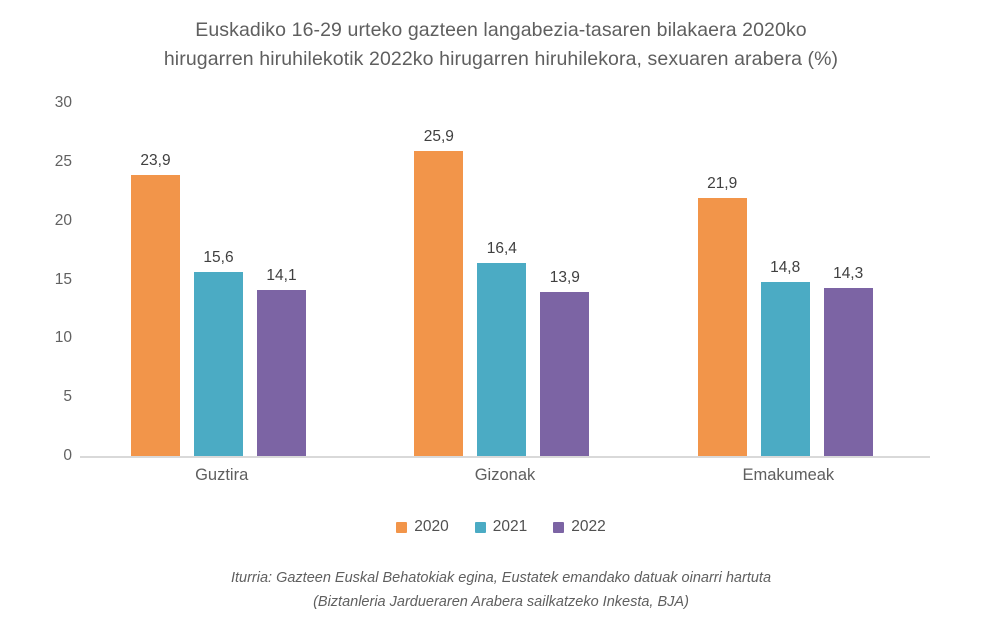 This screenshot has height=638, width=1002. Describe the element at coordinates (438, 137) in the screenshot. I see `bar-value-label: 25,9` at that location.